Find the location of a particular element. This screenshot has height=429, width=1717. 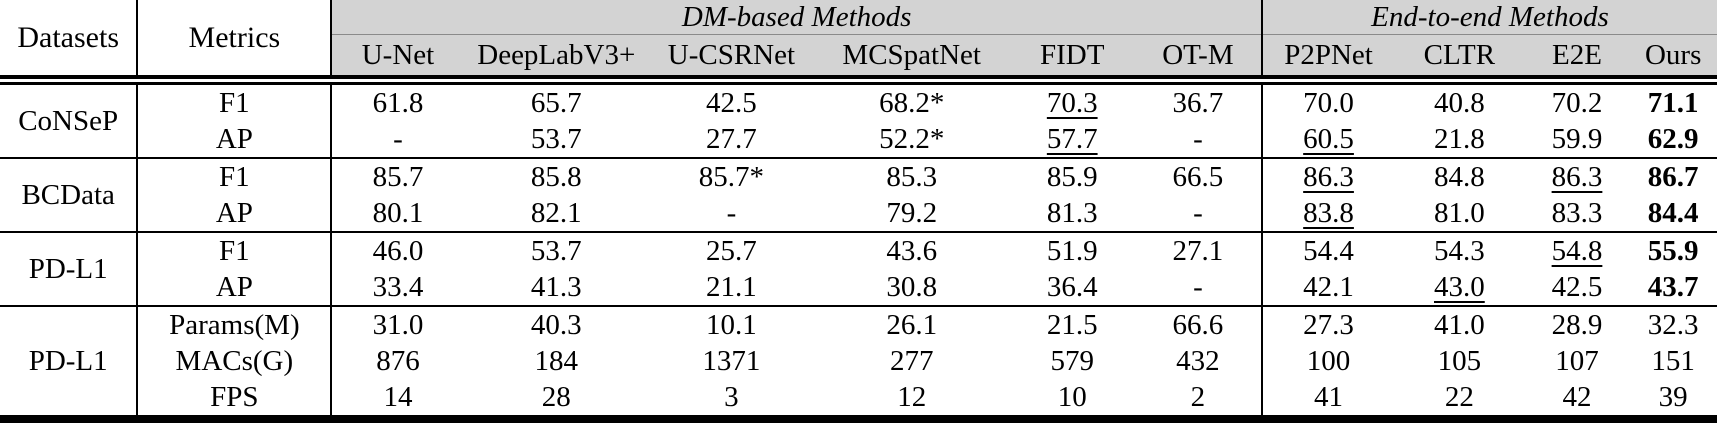

bottom-rule is located at coordinates (858, 421).